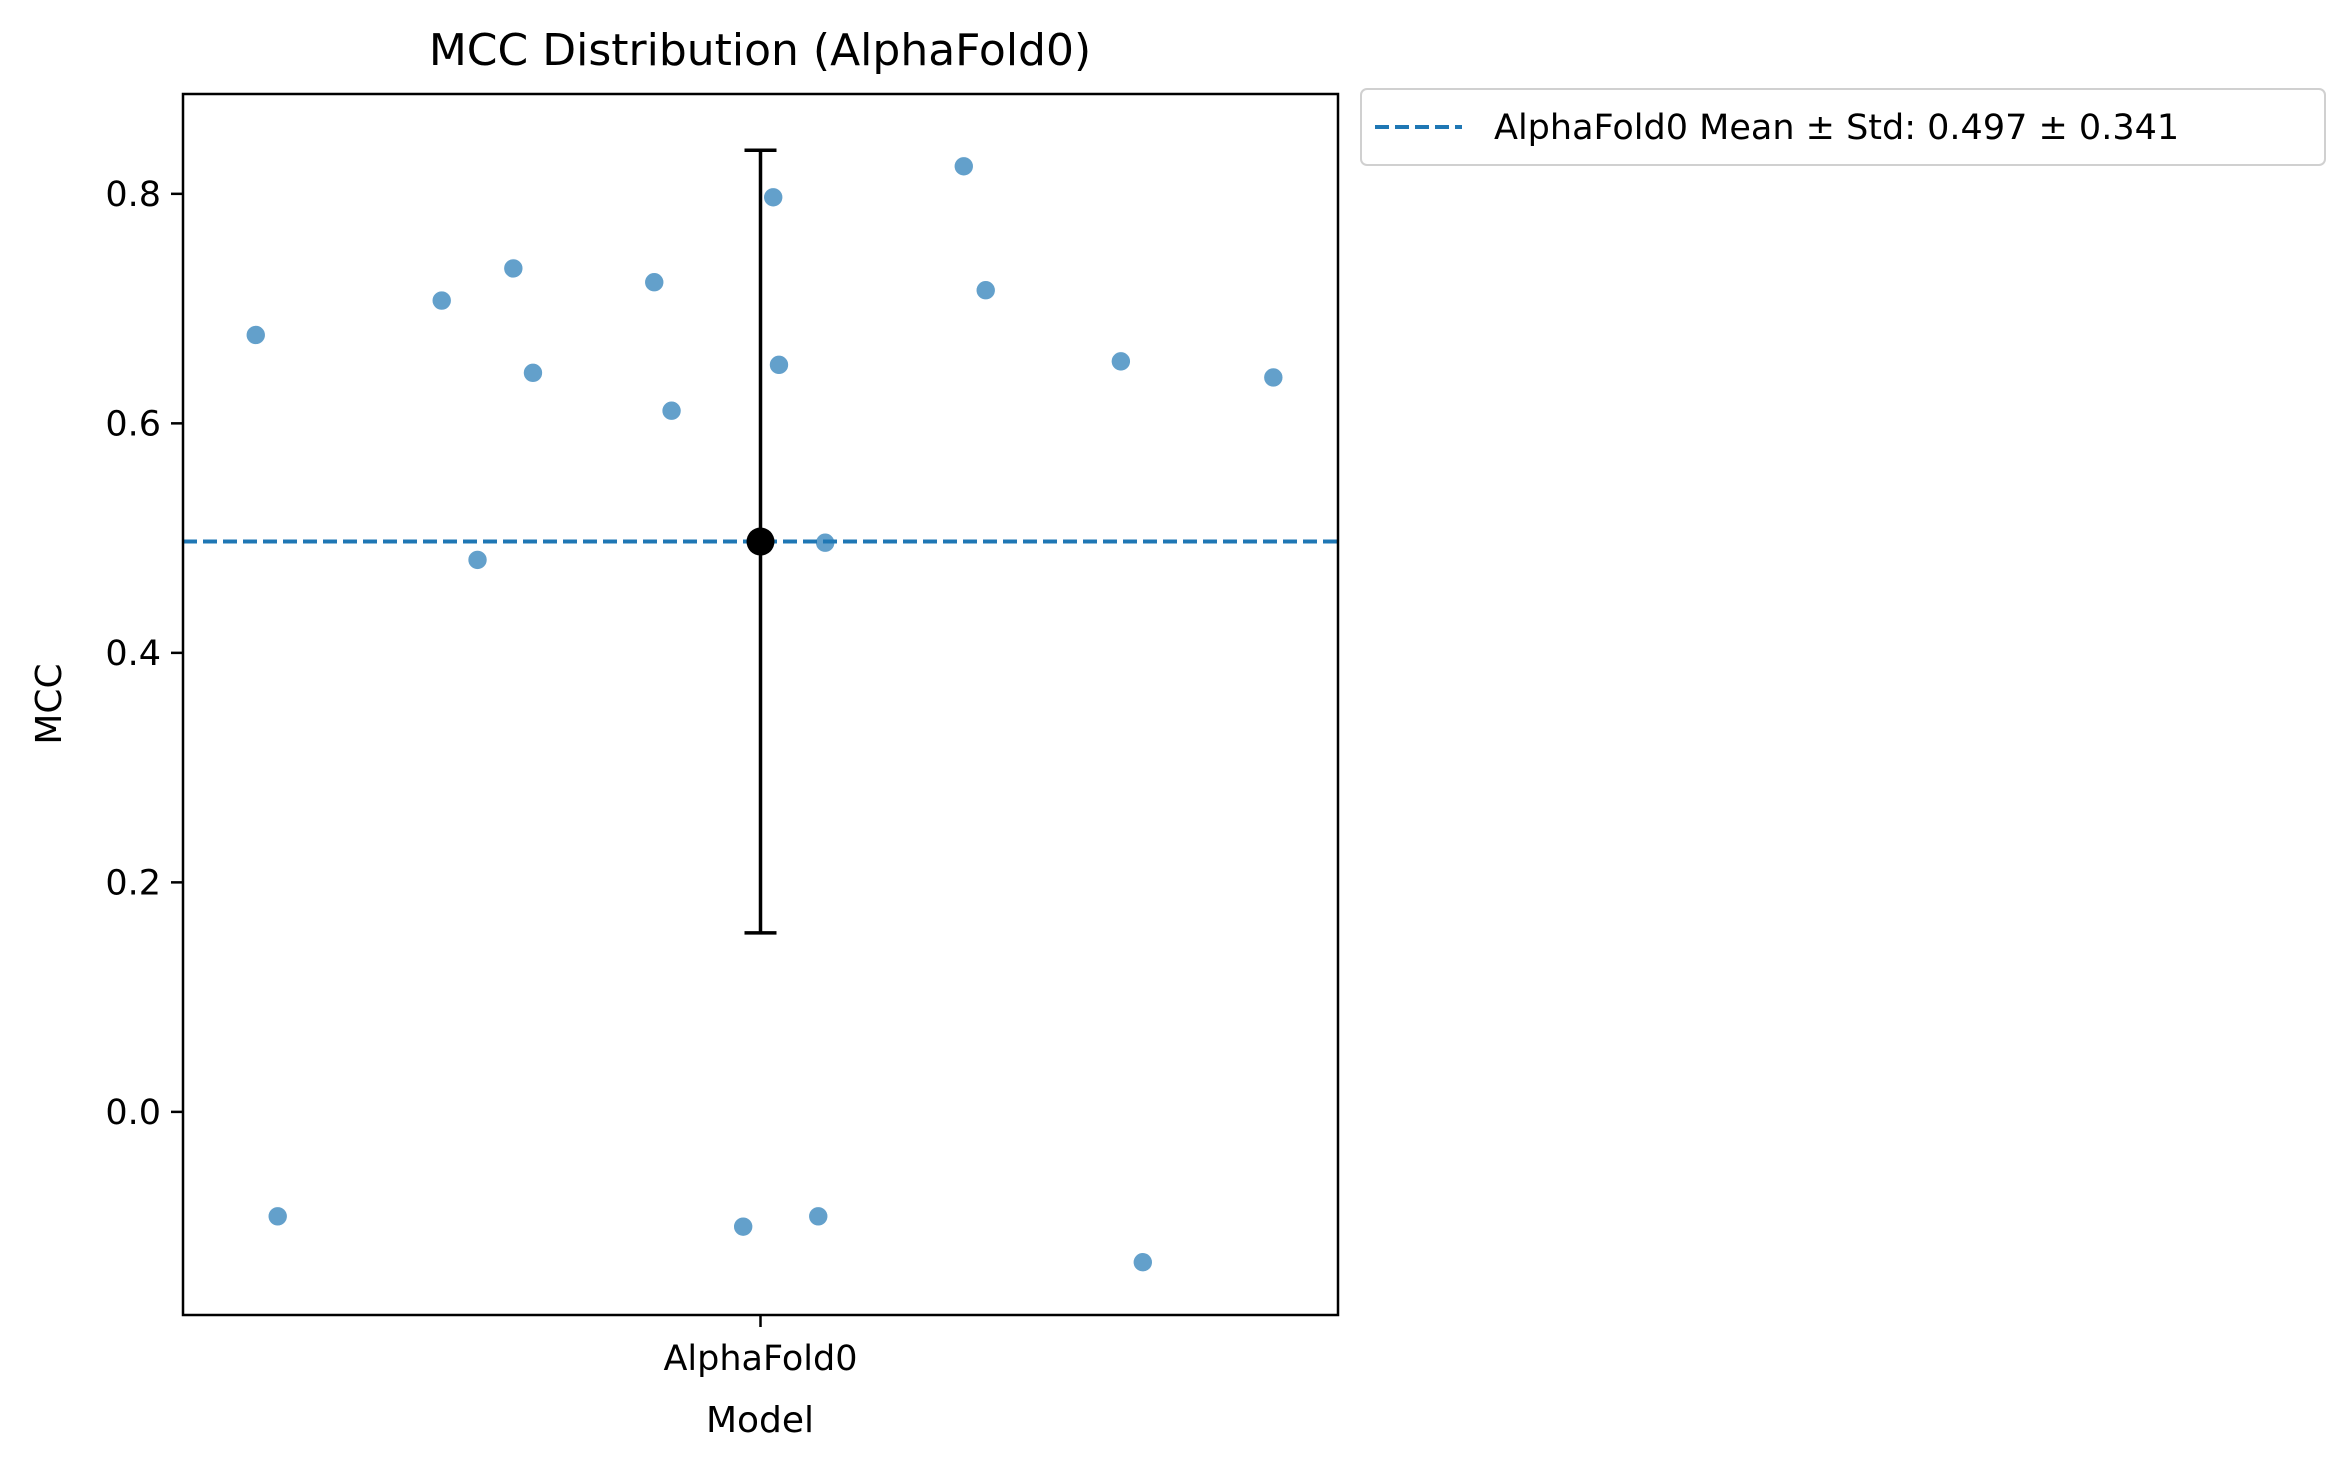  I want to click on chart-title: MCC Distribution (AlphaFold0), so click(760, 50).